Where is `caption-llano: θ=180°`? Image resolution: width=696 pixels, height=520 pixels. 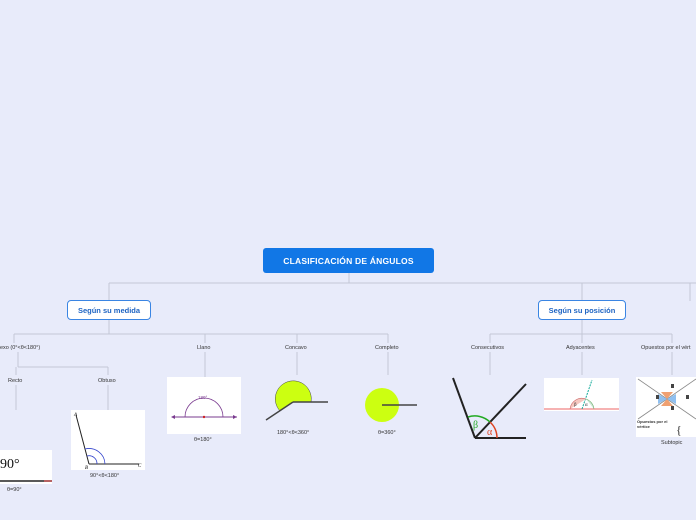 caption-llano: θ=180° is located at coordinates (203, 440).